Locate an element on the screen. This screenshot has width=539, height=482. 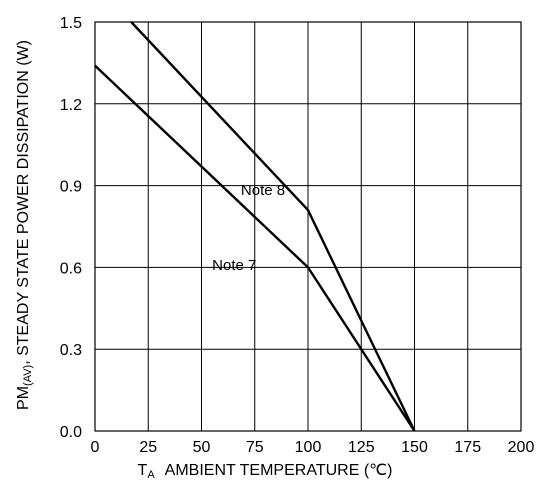
x-axis-title: TA AMBIENT TEMPERATURE (℃) is located at coordinates (265, 471).